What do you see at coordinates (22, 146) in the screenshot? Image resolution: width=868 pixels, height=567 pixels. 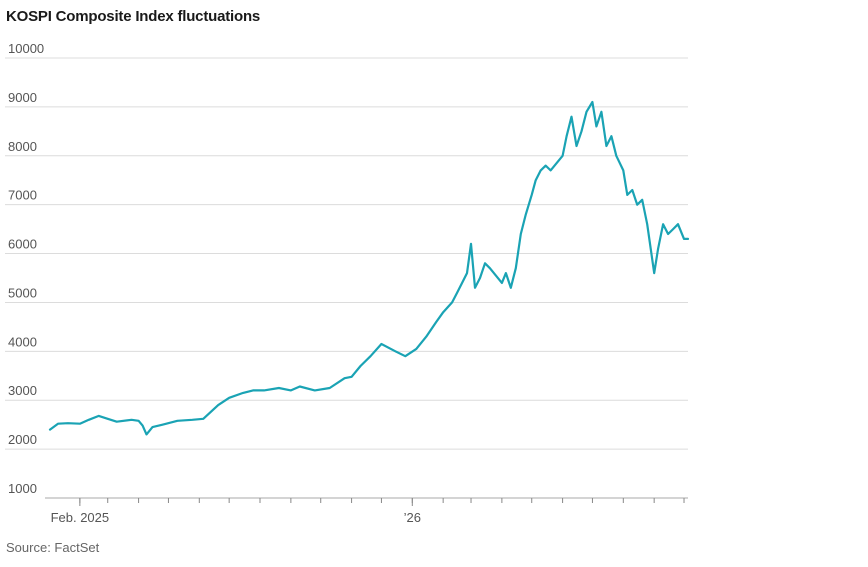 I see `y-tick-label-8000: 8000` at bounding box center [22, 146].